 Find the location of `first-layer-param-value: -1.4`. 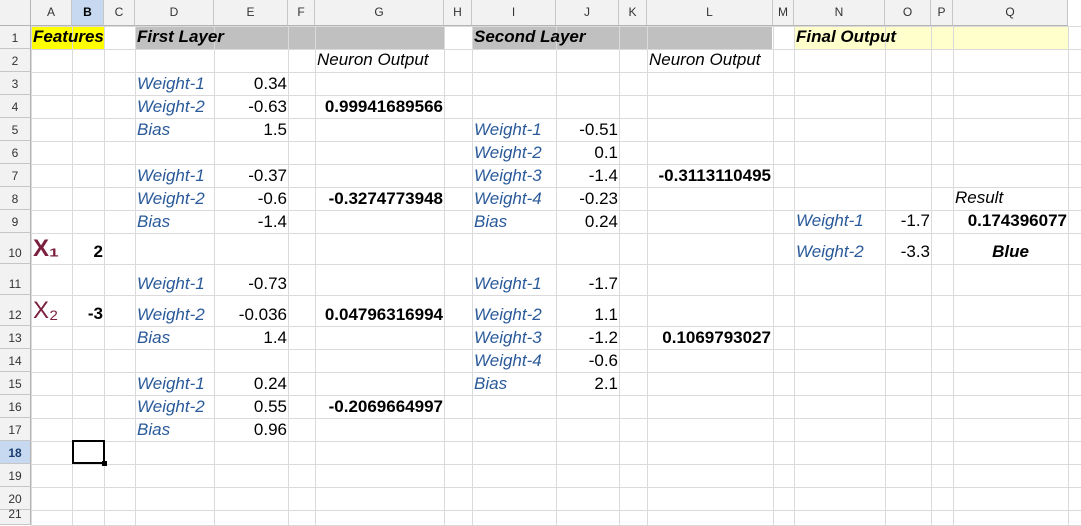

first-layer-param-value: -1.4 is located at coordinates (272, 221).